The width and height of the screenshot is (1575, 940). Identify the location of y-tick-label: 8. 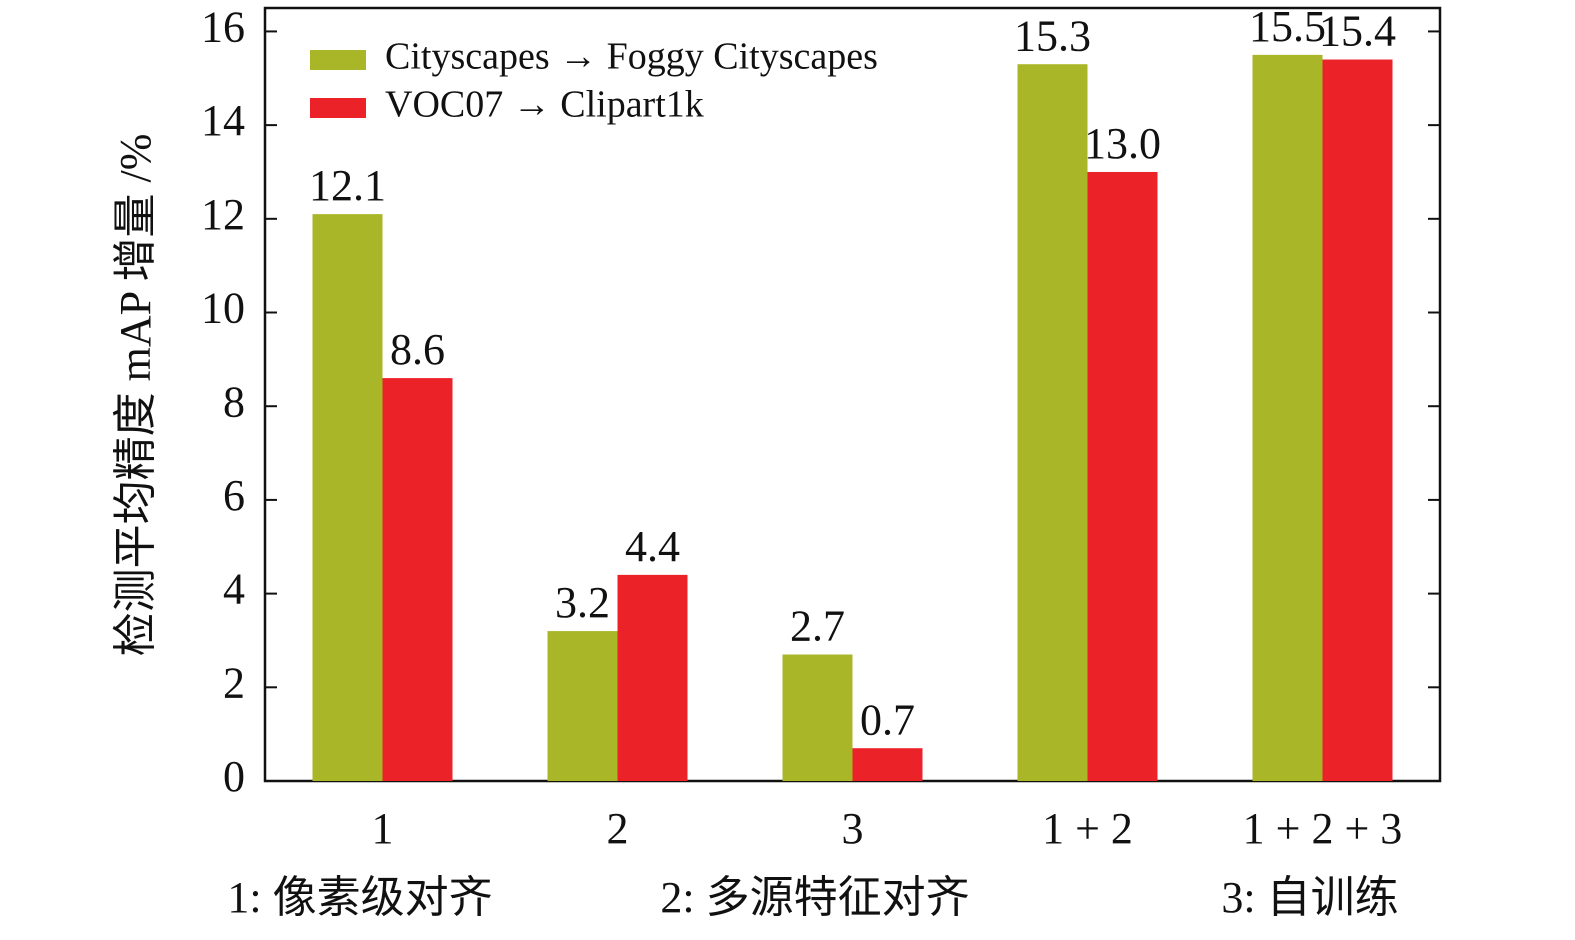
(234, 401).